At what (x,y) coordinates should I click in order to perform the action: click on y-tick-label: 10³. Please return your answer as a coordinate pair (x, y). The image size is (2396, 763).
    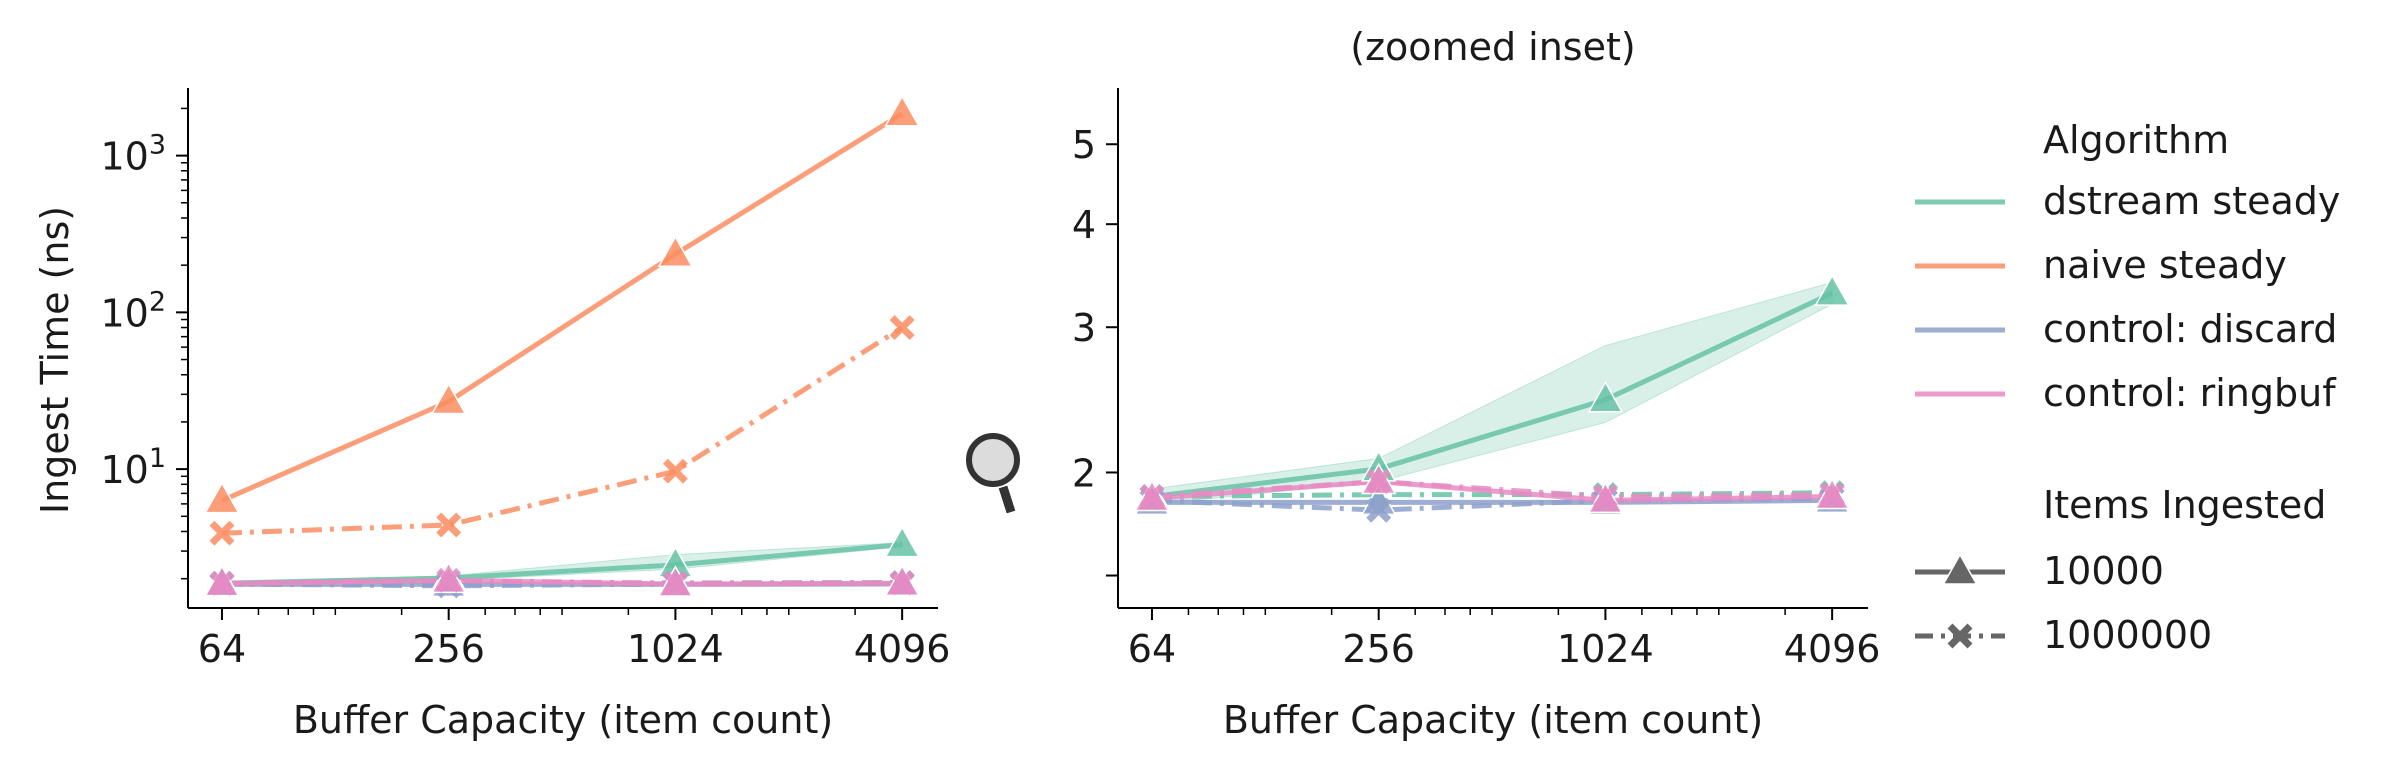
    Looking at the image, I should click on (133, 154).